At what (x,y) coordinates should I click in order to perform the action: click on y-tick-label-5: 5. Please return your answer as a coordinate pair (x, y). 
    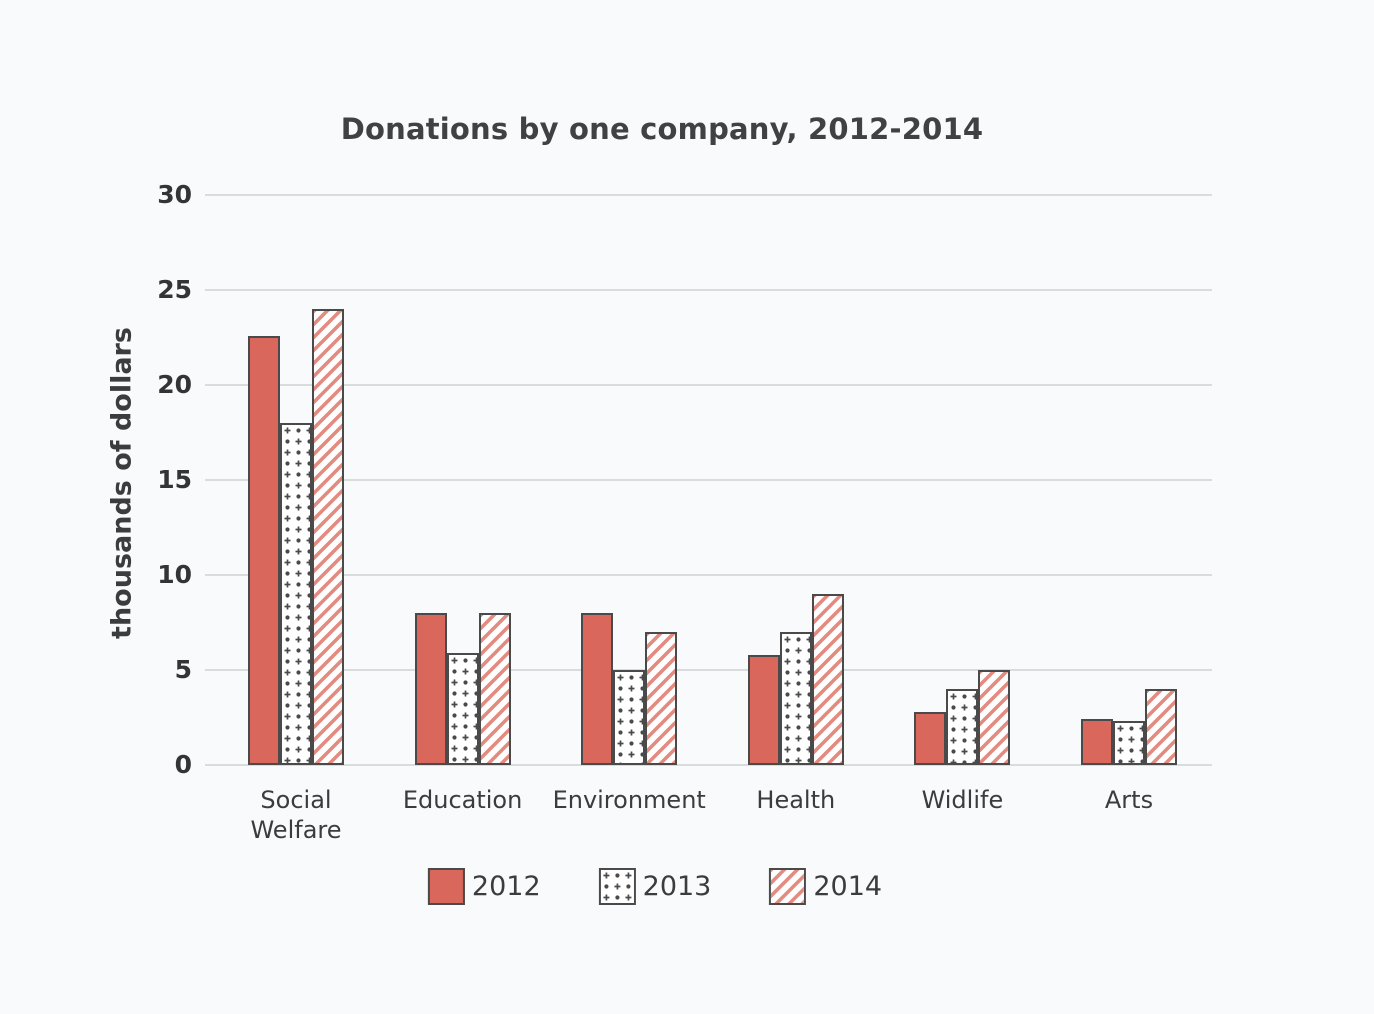
    Looking at the image, I should click on (183, 669).